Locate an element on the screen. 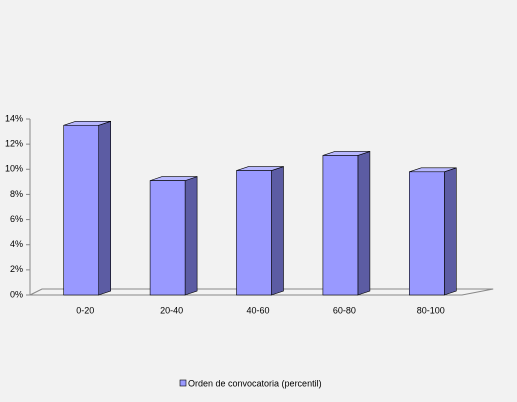  y-tick-label: 14% is located at coordinates (14, 118).